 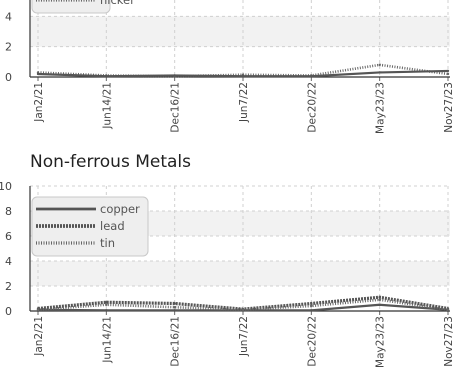 I want to click on legend-label-tin: tin, so click(x=107, y=243).